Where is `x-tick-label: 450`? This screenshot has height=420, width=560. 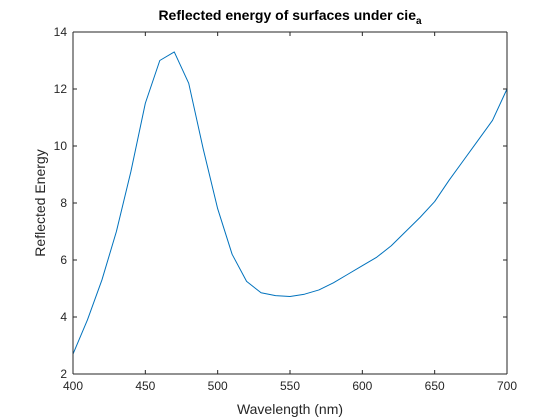 x-tick-label: 450 is located at coordinates (145, 386).